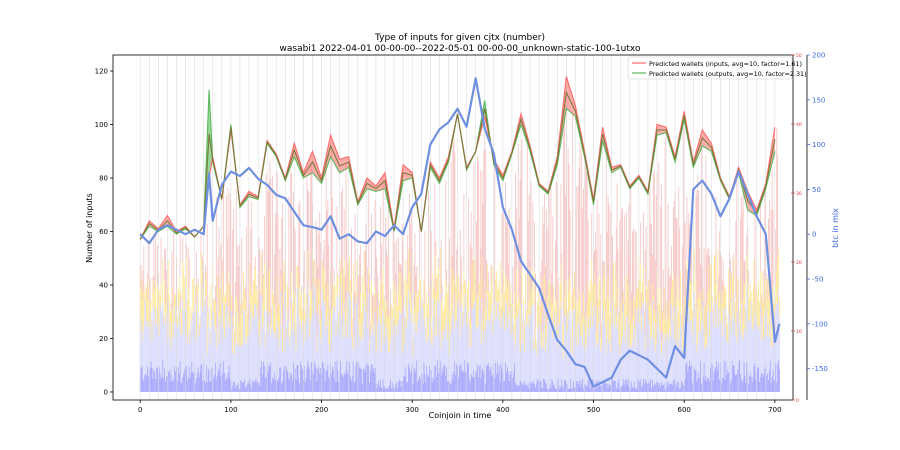 This screenshot has width=900, height=450. I want to click on y-axis-left: 0 20 40 60 80 100 120, so click(104, 232).